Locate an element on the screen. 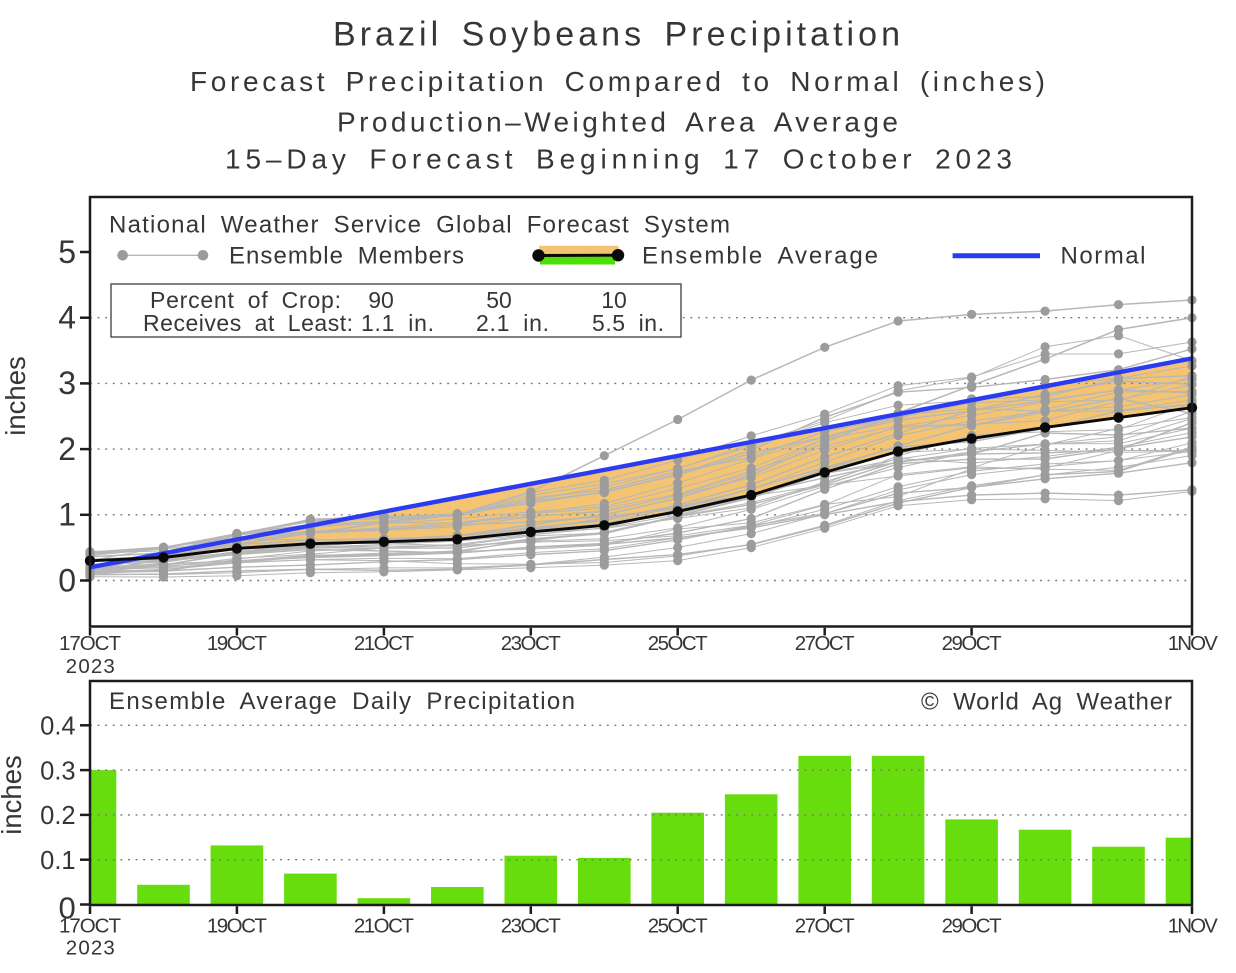 The image size is (1236, 973). svg-text: 1 is located at coordinates (67, 515).